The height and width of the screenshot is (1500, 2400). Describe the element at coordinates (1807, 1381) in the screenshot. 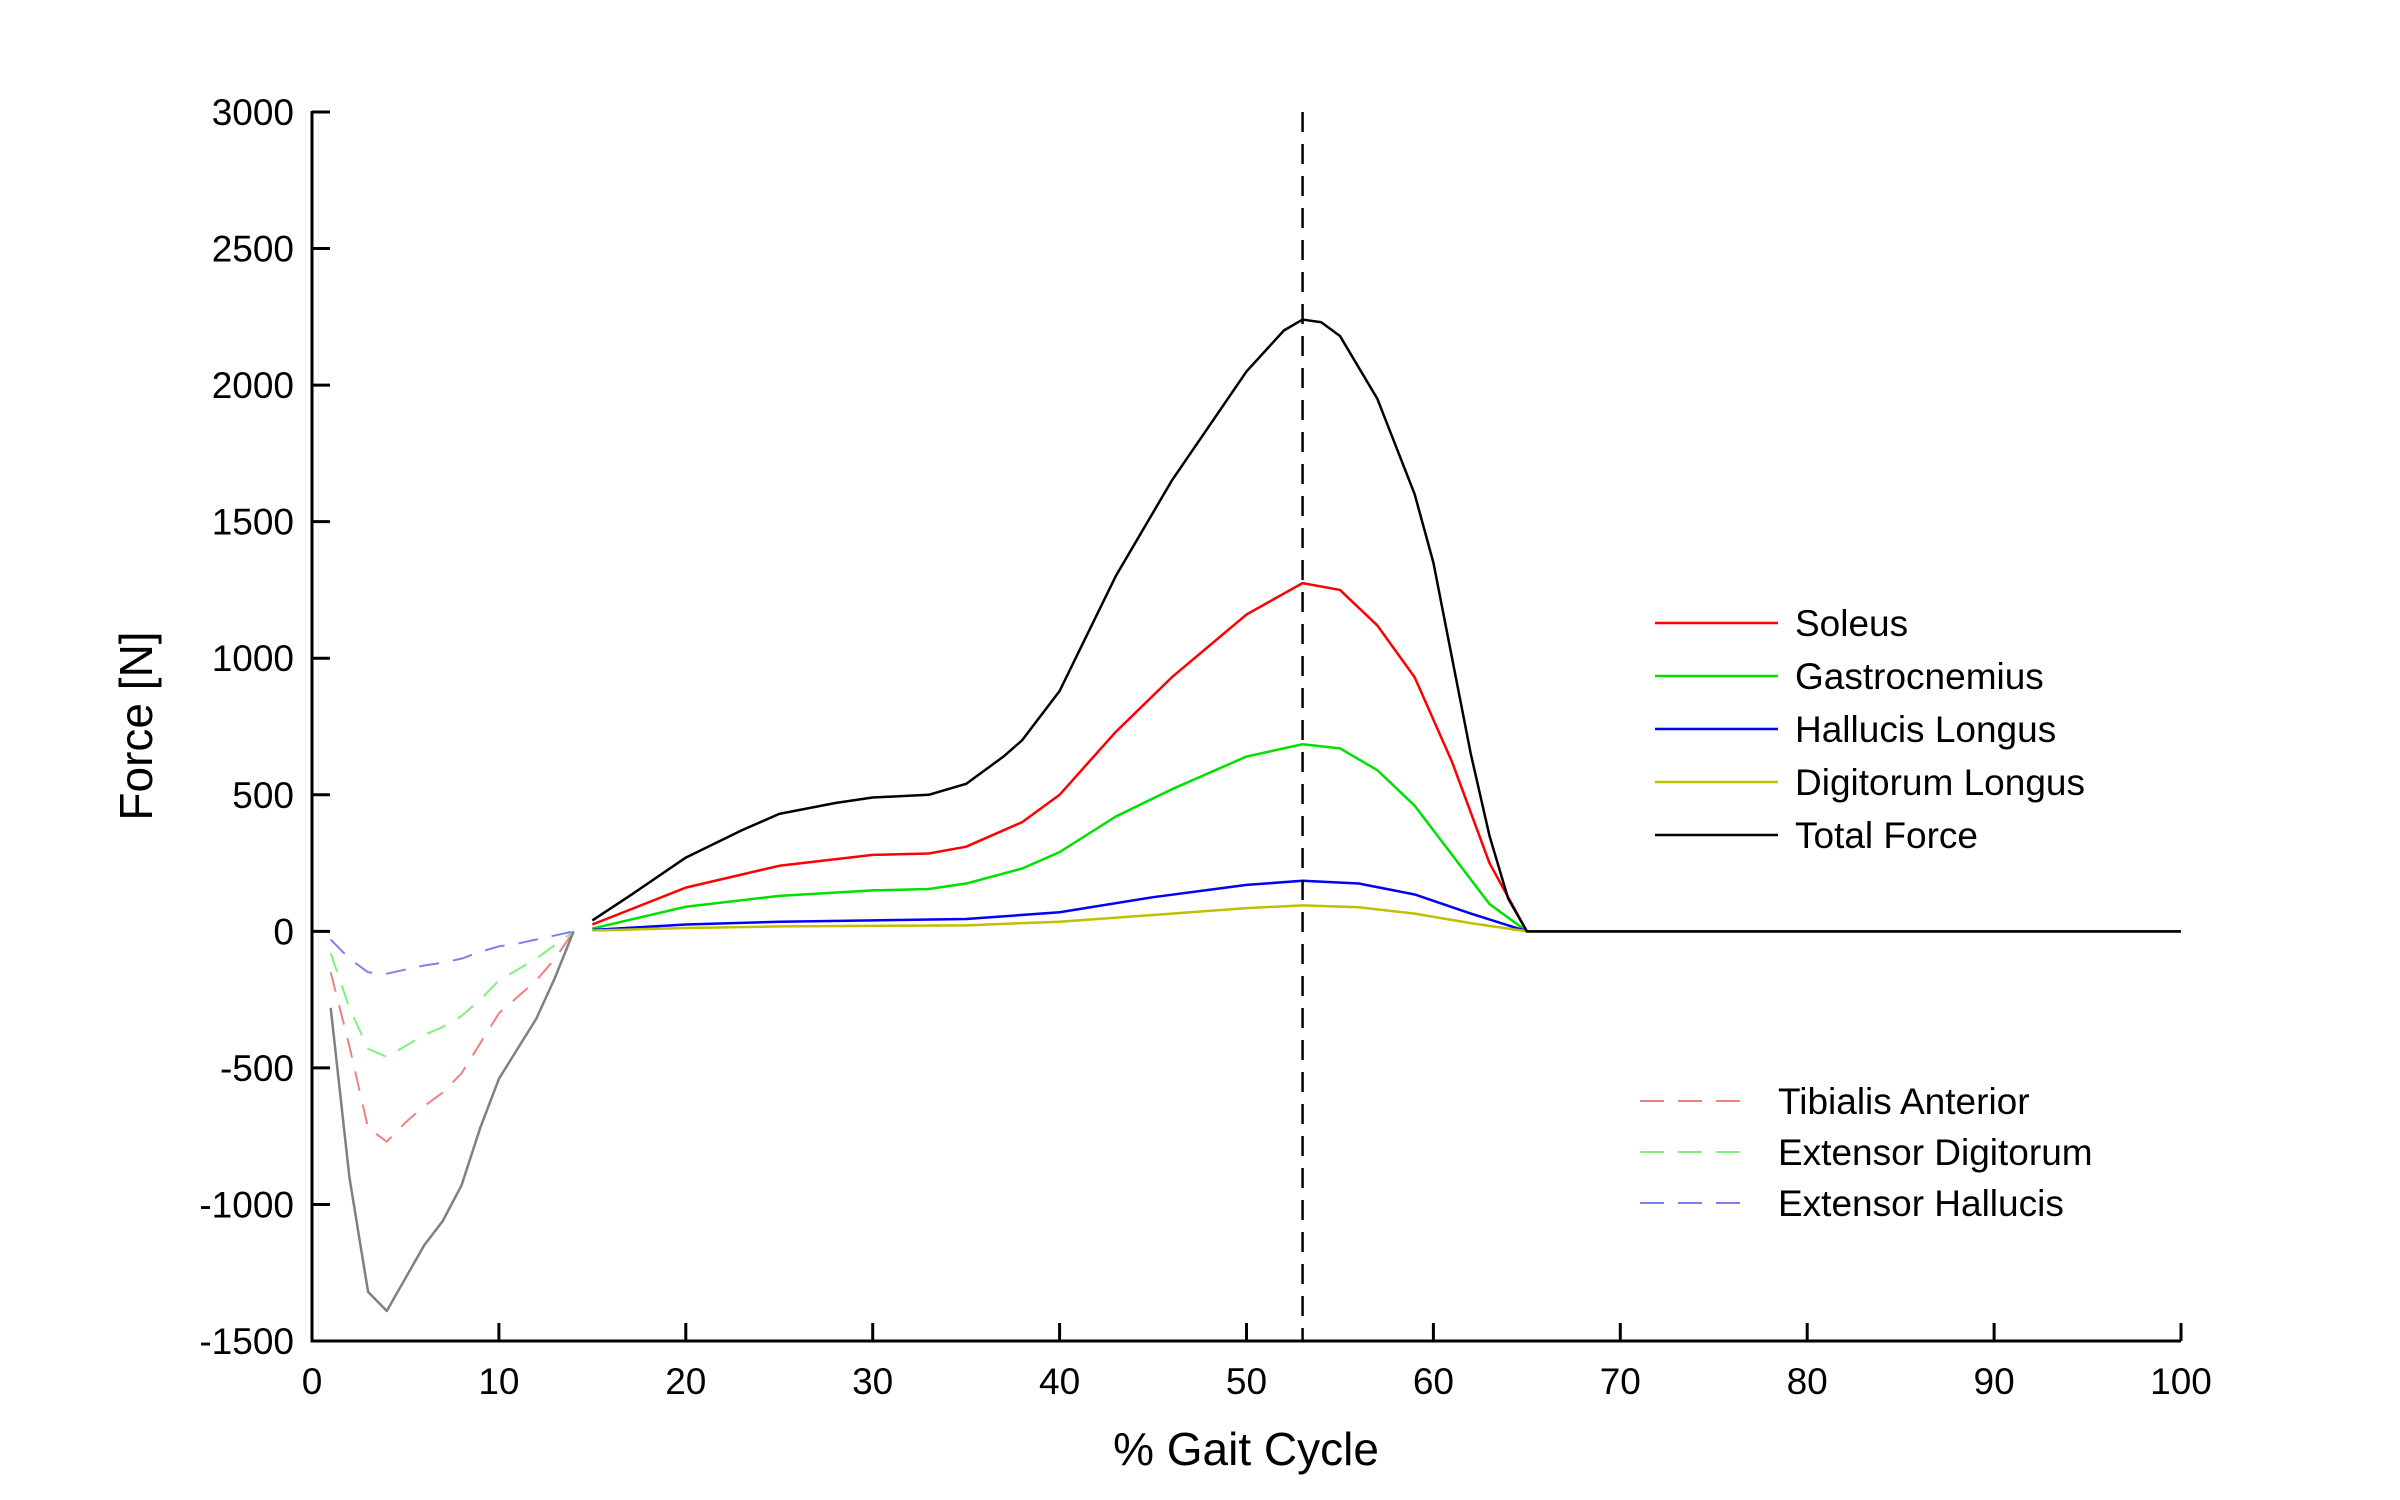

I see `x-tick-label: 80` at that location.